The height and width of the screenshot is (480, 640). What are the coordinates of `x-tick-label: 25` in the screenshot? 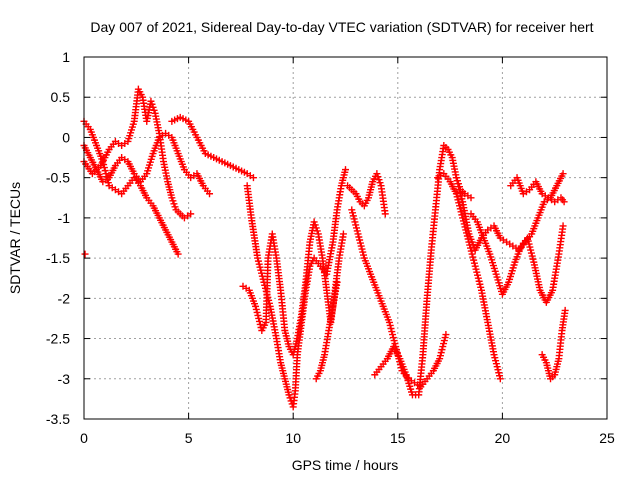 It's located at (607, 438).